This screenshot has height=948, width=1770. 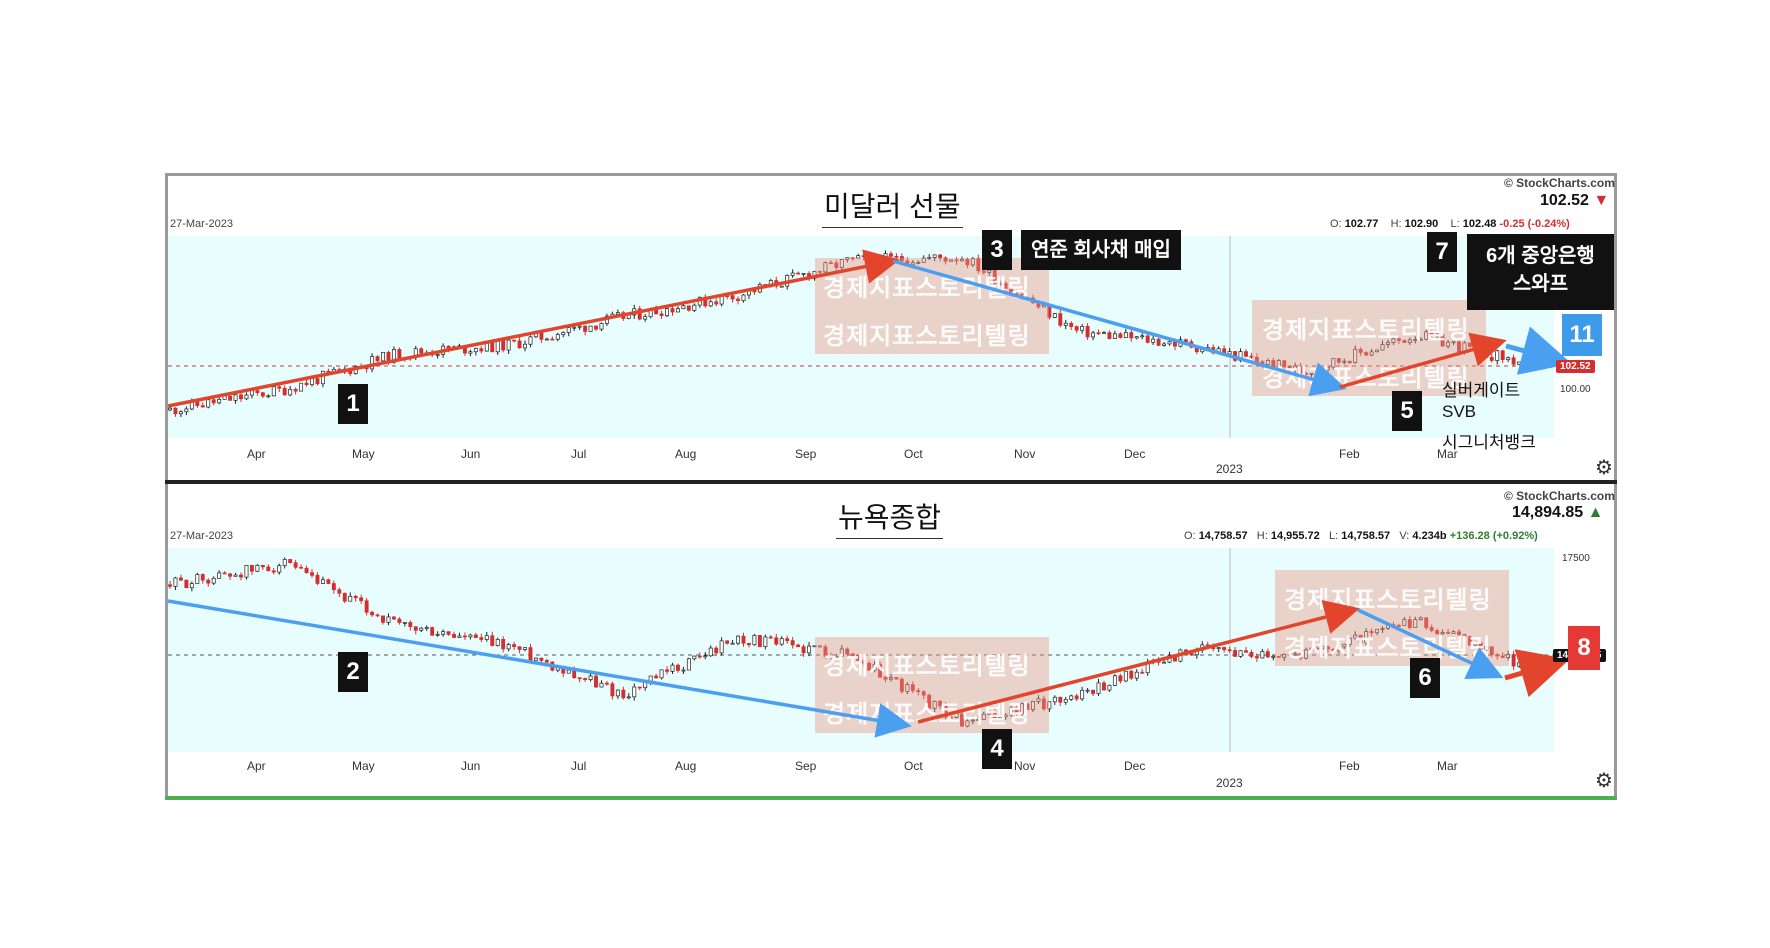 I want to click on bank-note-svb: SVB, so click(x=1459, y=411).